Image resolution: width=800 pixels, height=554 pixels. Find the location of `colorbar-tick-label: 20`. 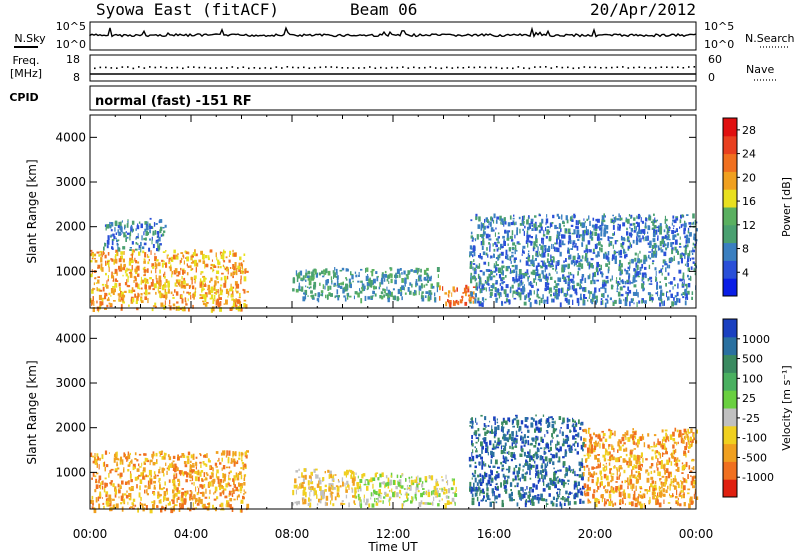

colorbar-tick-label: 20 is located at coordinates (749, 177).